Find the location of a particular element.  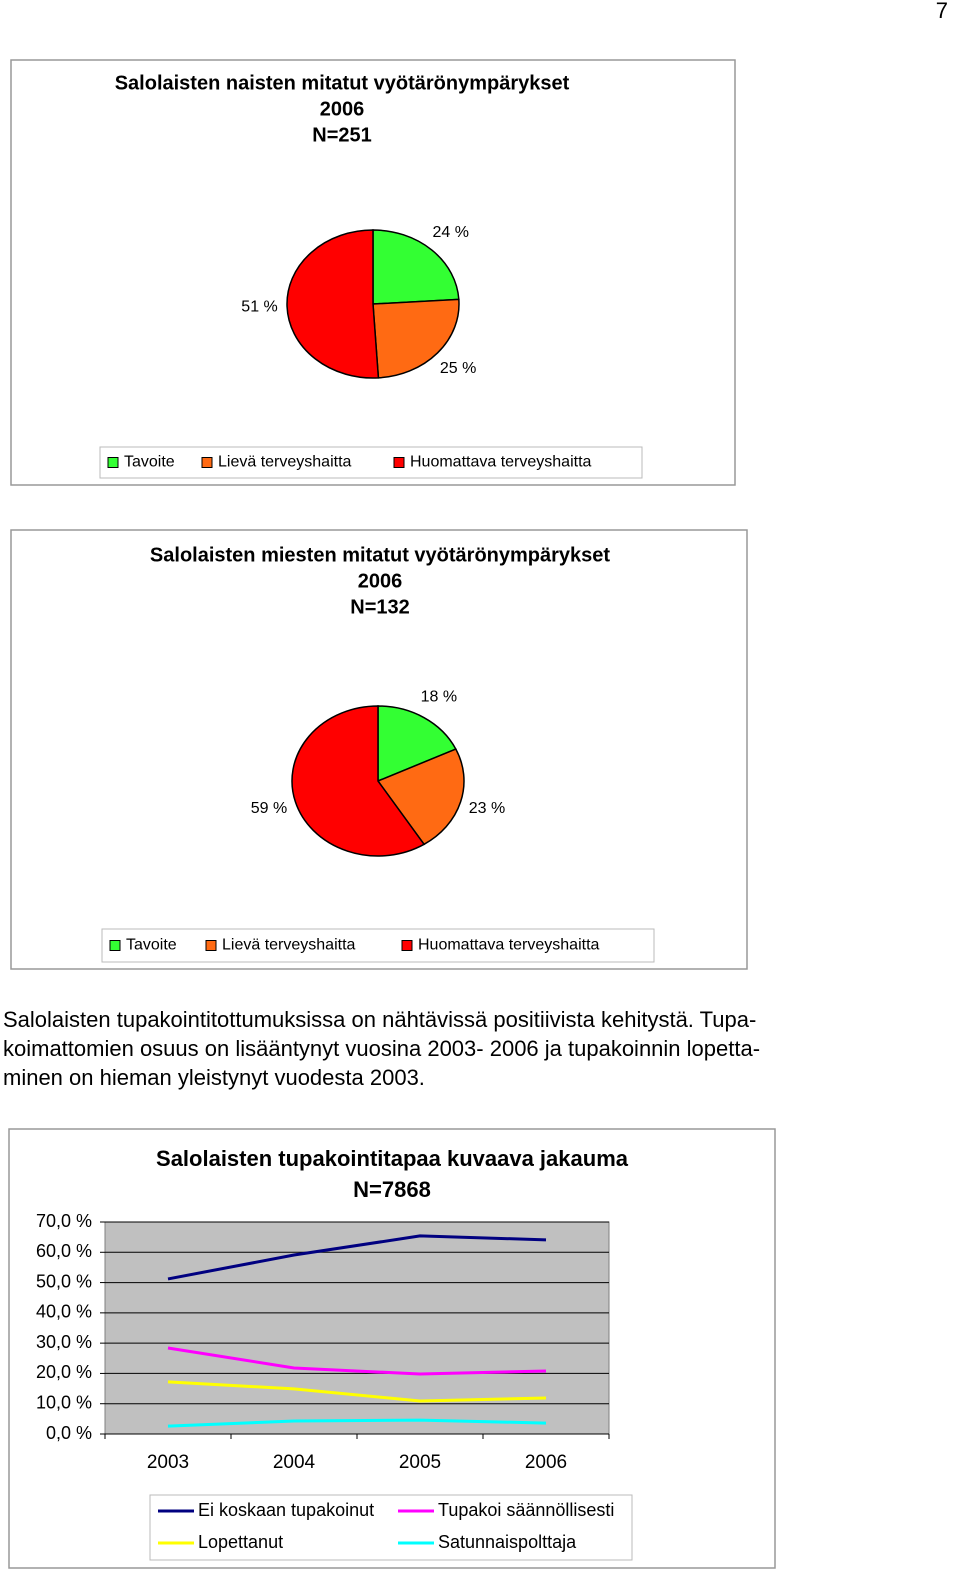

y-tick-label: 20,0 % is located at coordinates (64, 1372).